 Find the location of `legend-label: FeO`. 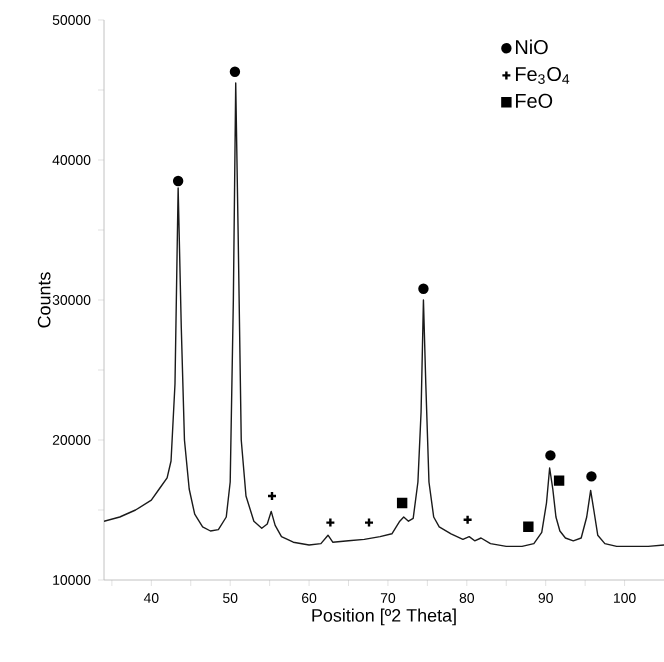

legend-label: FeO is located at coordinates (534, 100).